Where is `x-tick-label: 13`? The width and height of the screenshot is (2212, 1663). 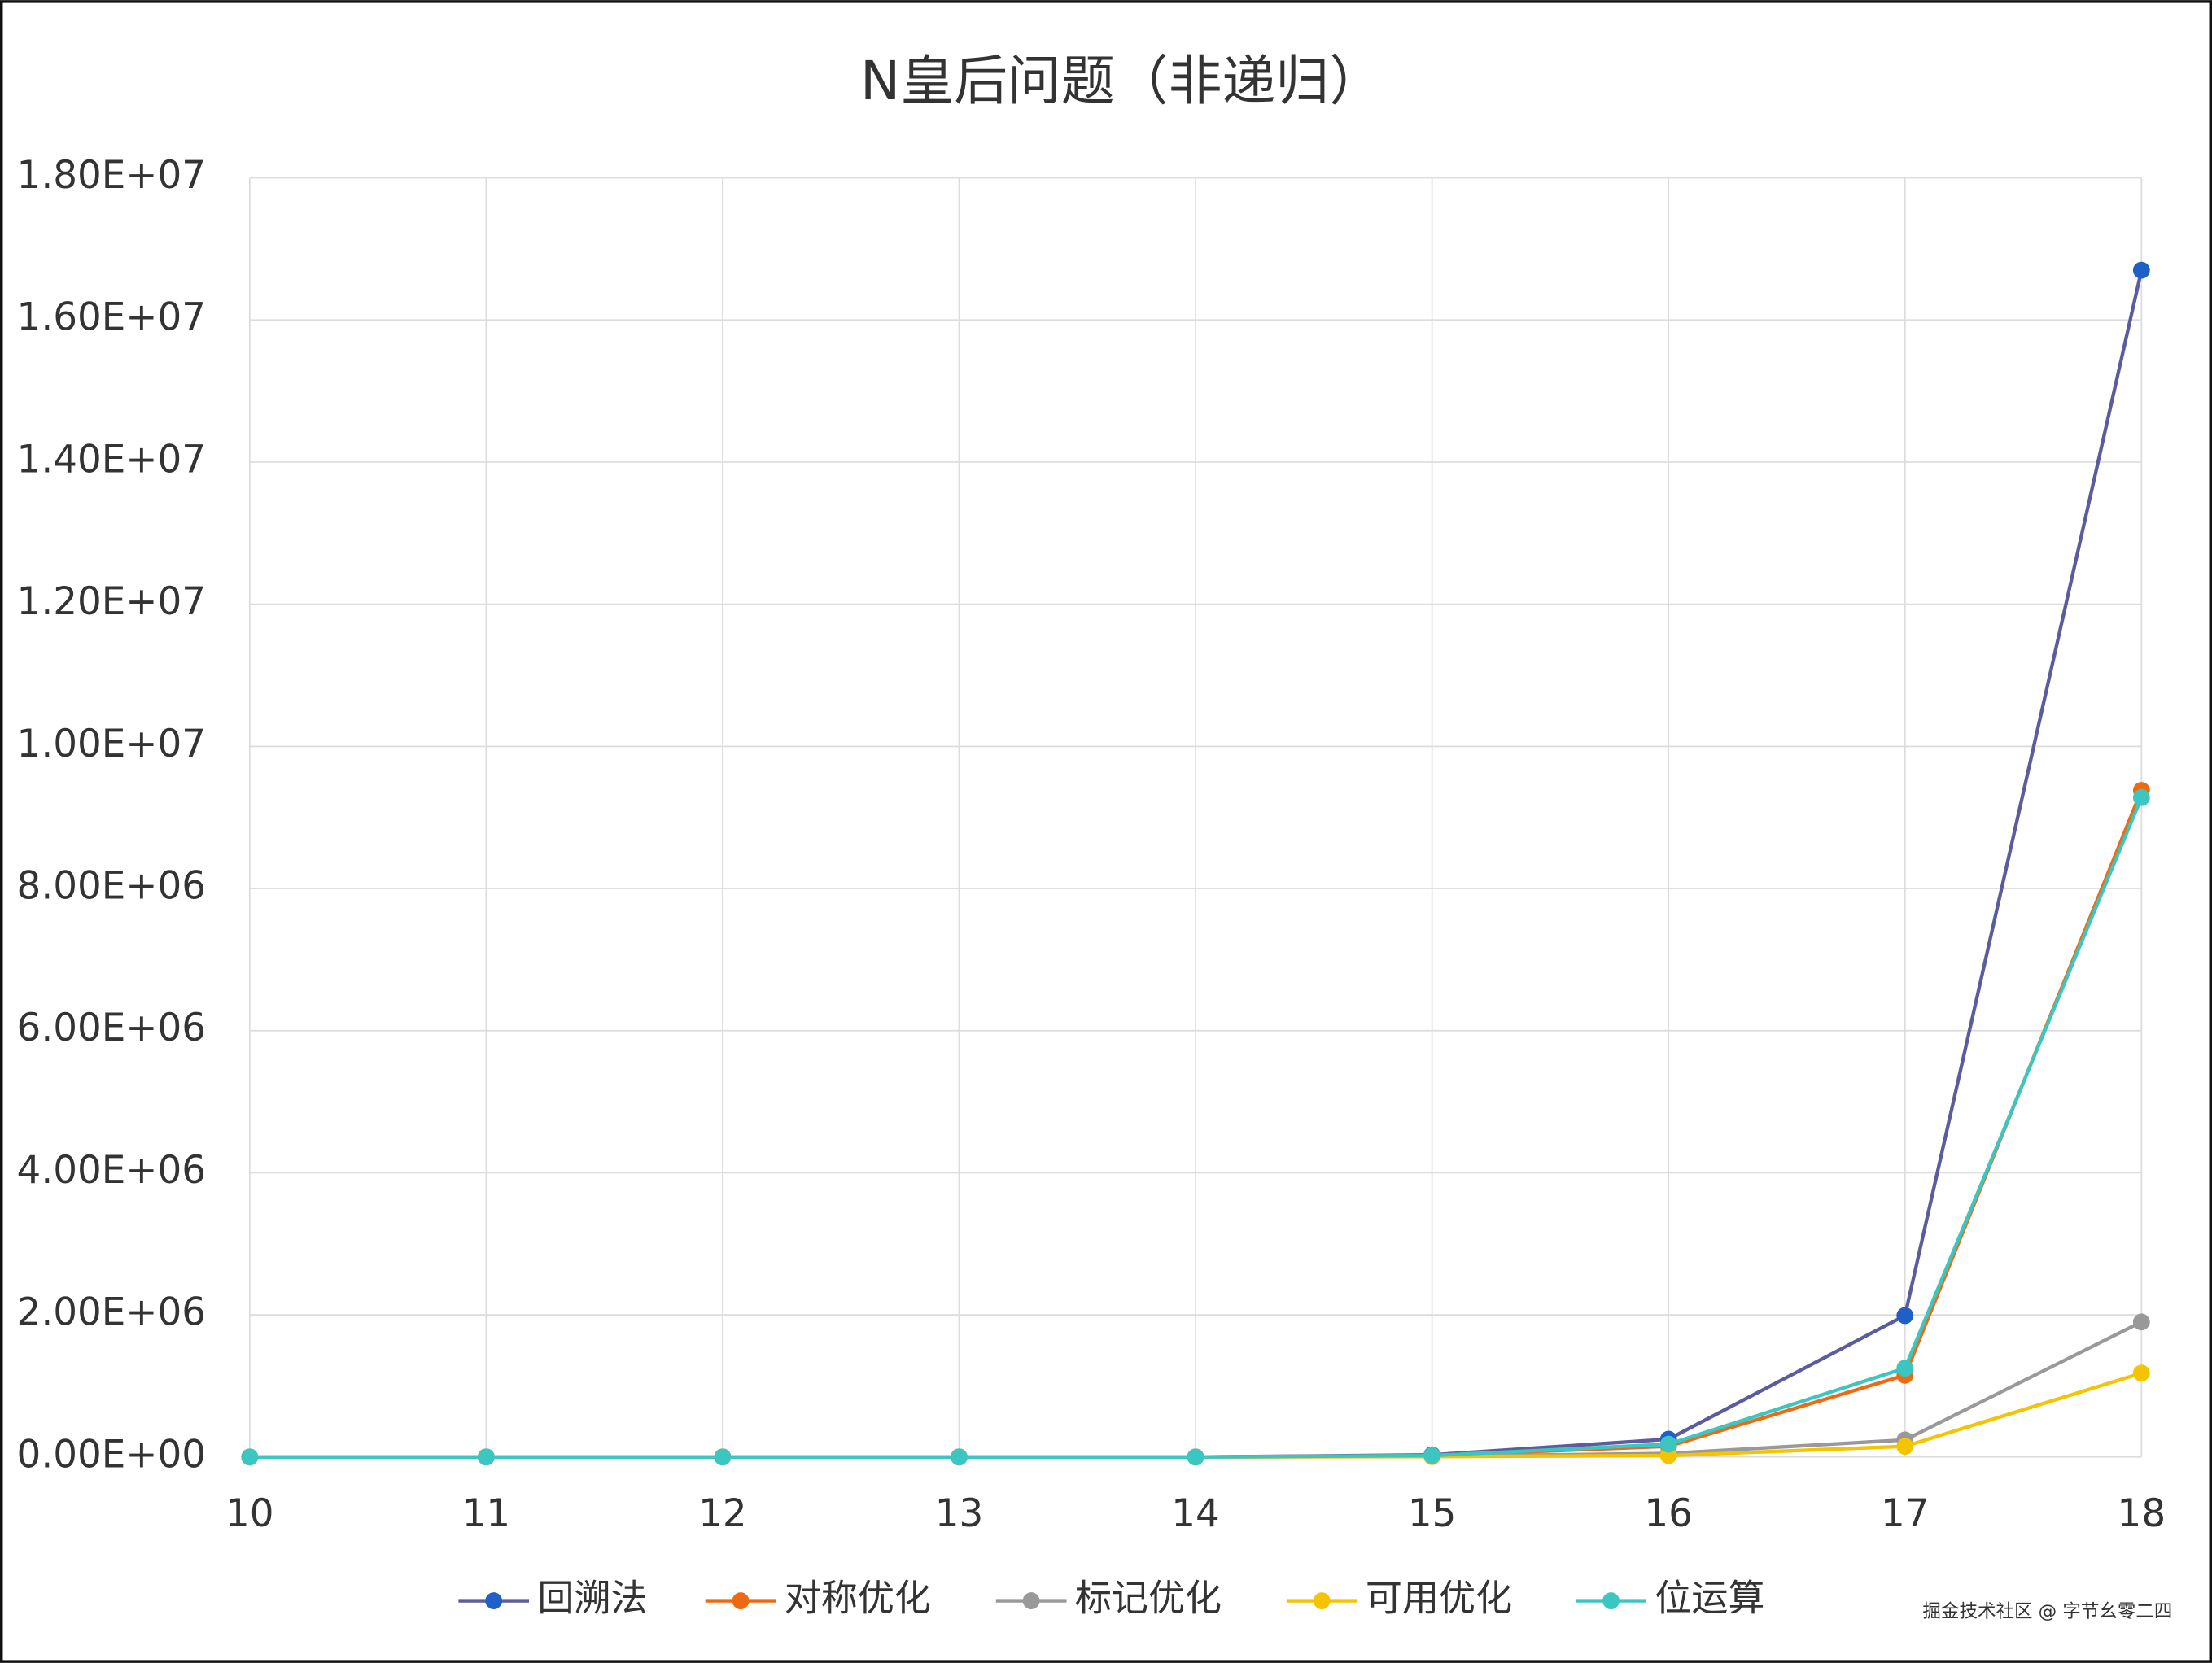
x-tick-label: 13 is located at coordinates (959, 1514).